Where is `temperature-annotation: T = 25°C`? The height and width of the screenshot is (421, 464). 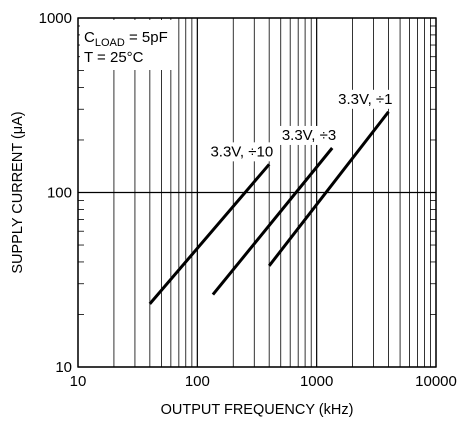
temperature-annotation: T = 25°C is located at coordinates (114, 57).